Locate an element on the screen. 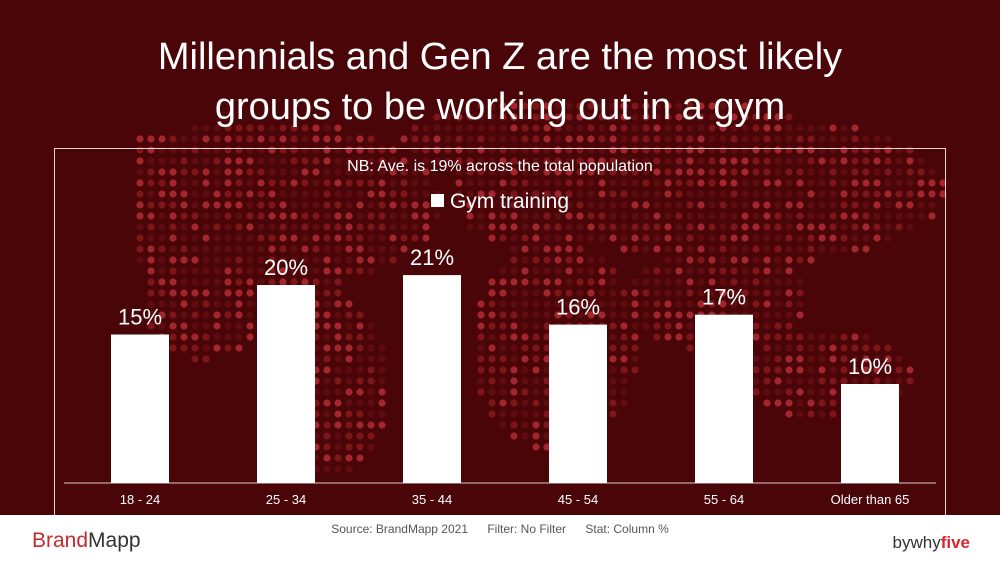 The width and height of the screenshot is (1000, 563). x-tick-label: Older than 65 is located at coordinates (870, 499).